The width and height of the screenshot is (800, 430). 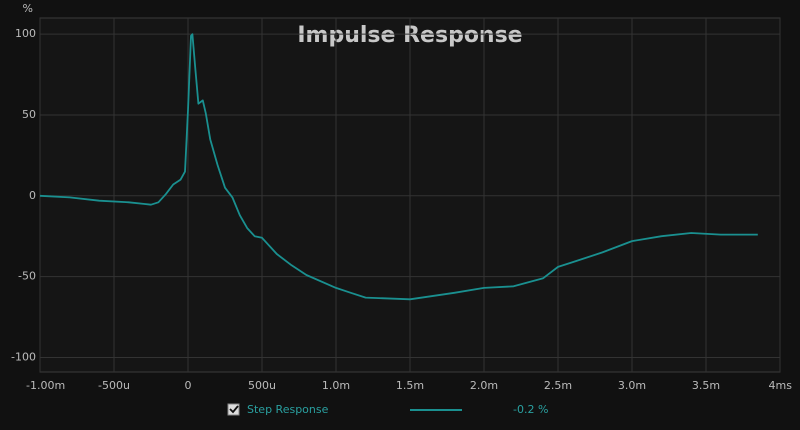 I want to click on checkmark, so click(x=234, y=409).